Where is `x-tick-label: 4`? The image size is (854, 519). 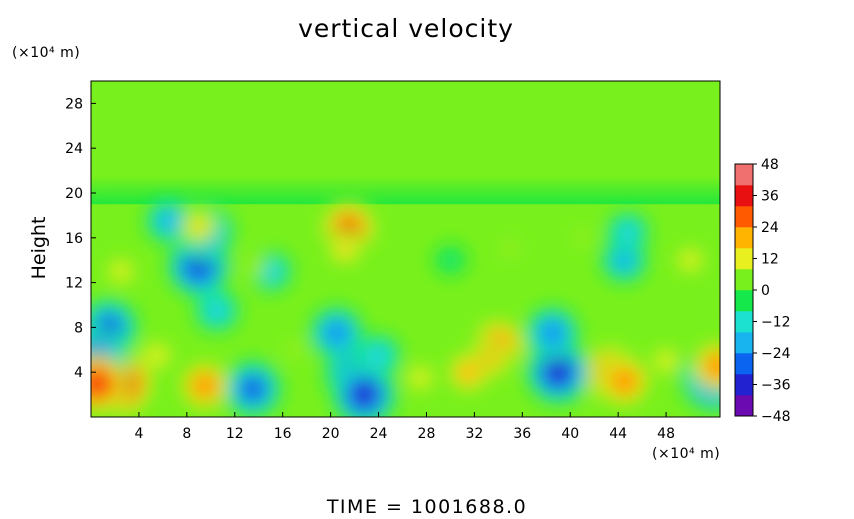
x-tick-label: 4 is located at coordinates (138, 434).